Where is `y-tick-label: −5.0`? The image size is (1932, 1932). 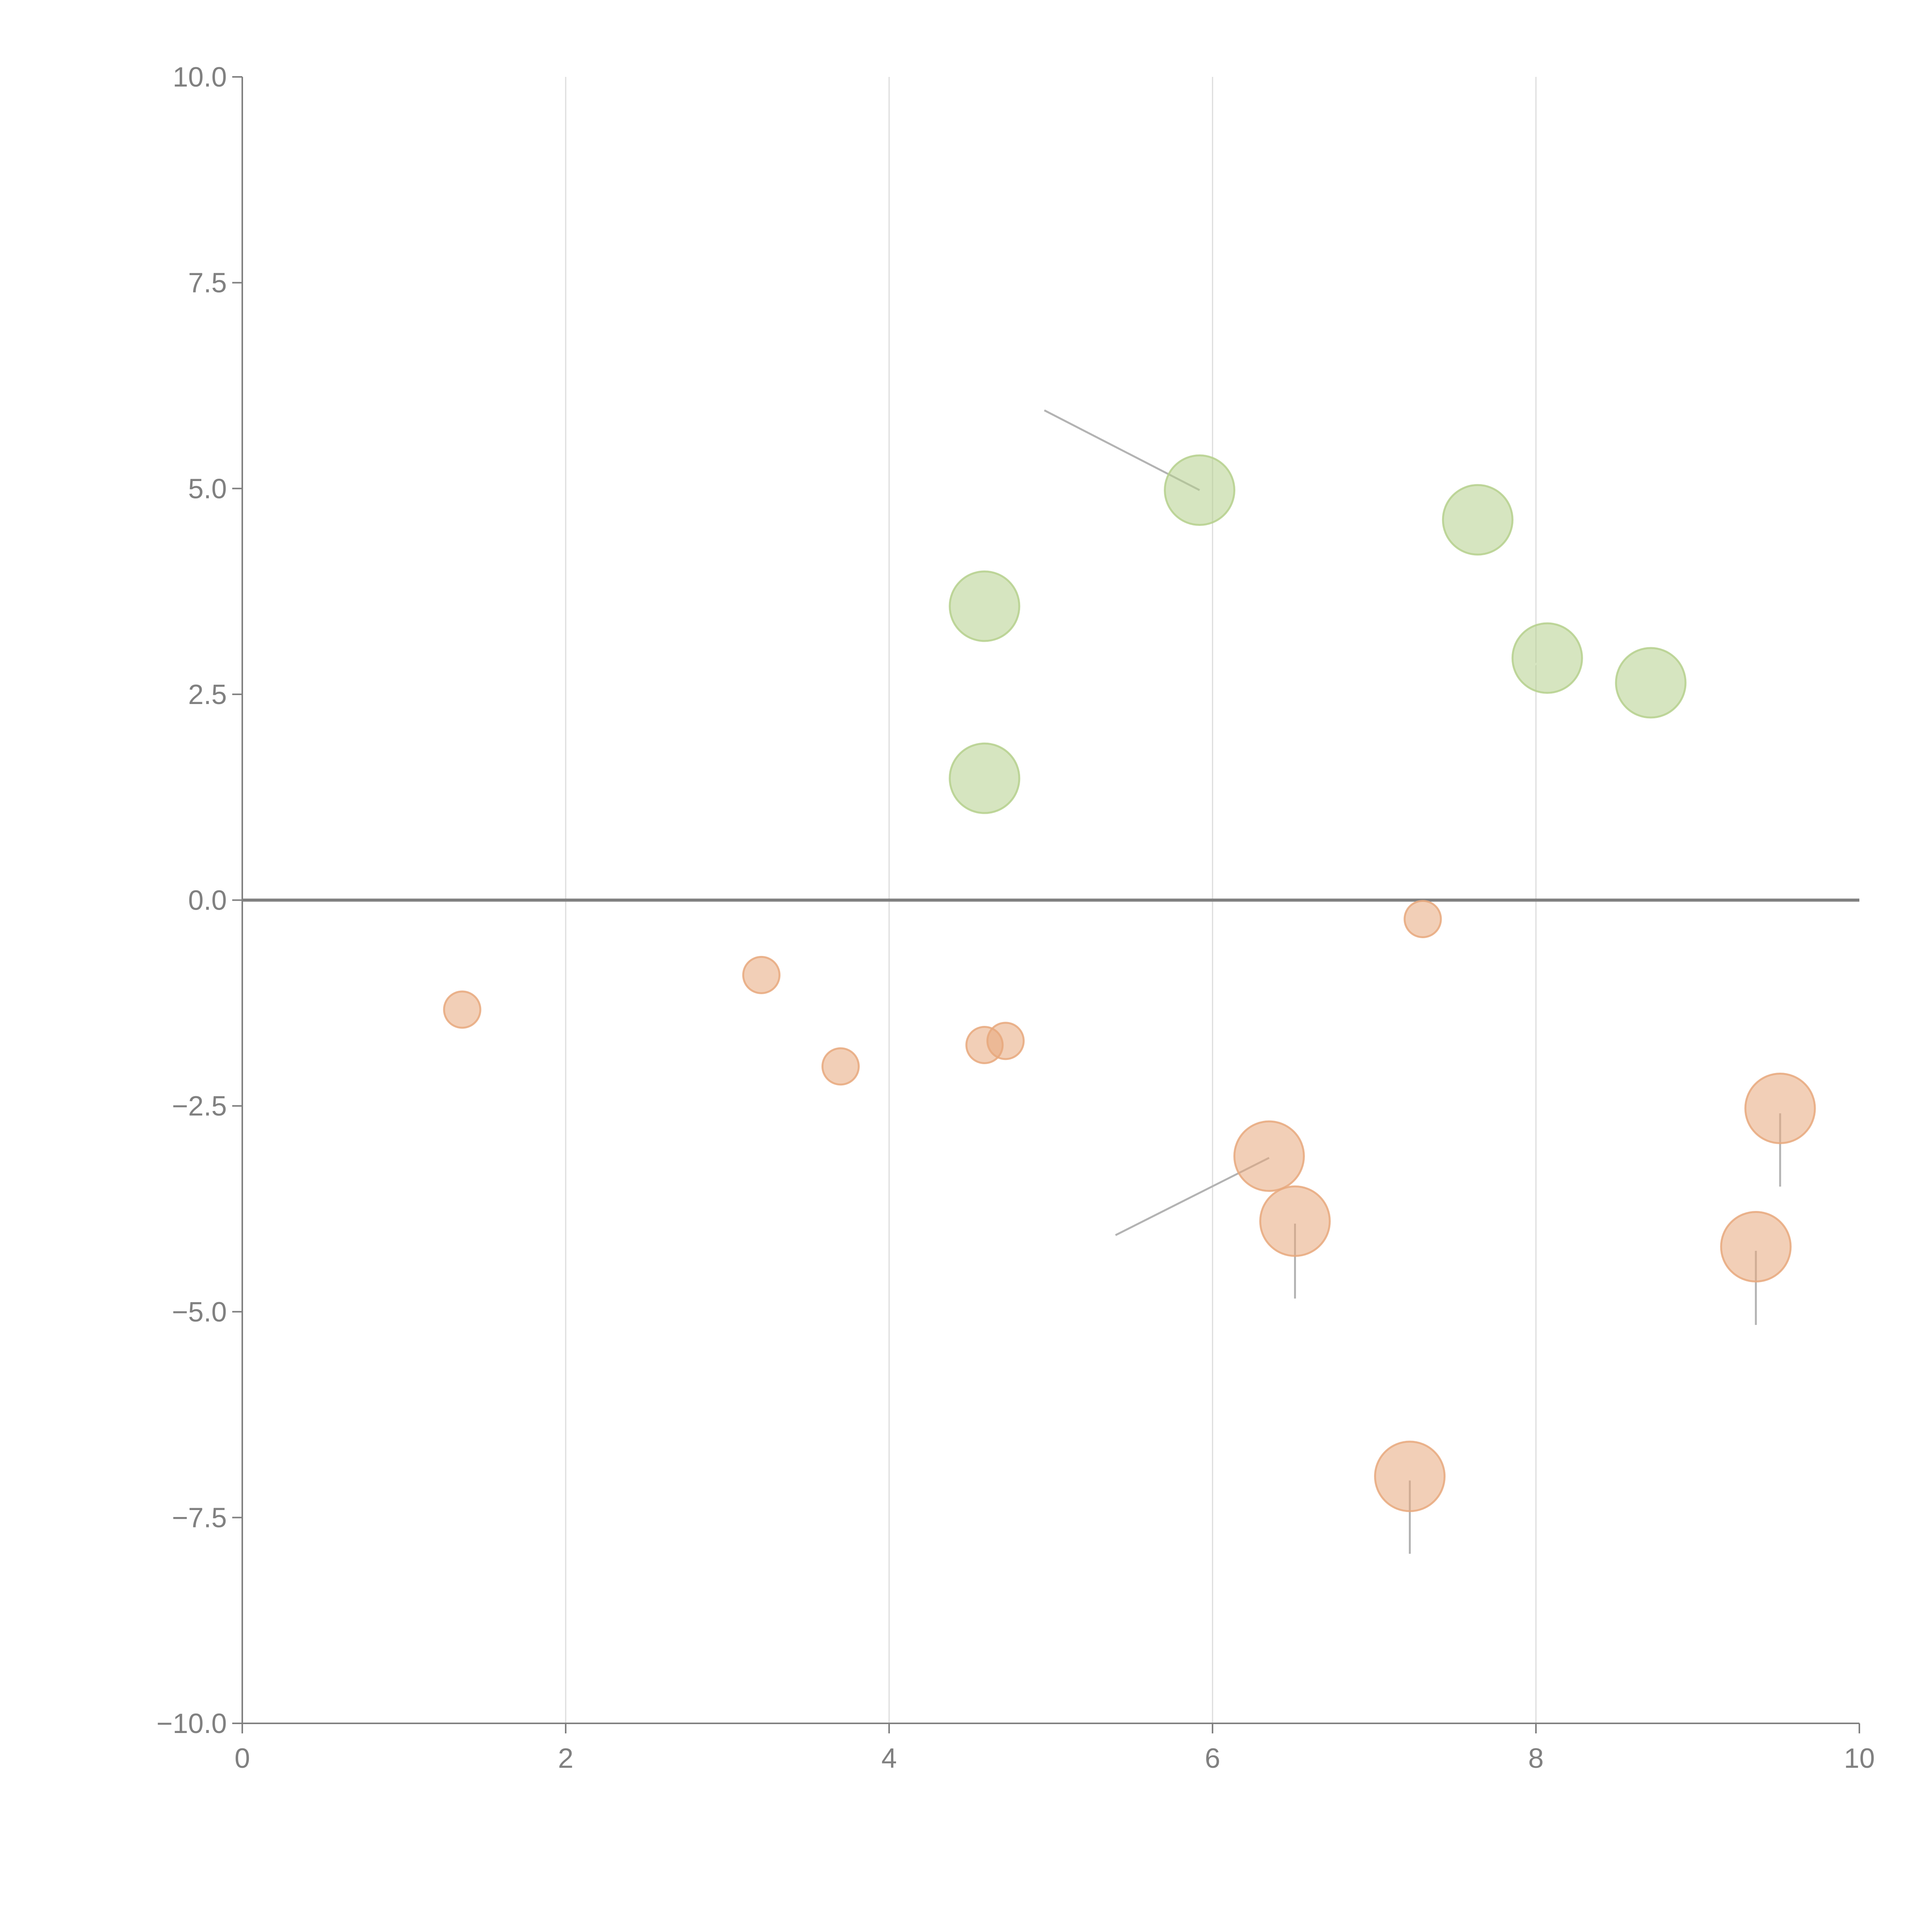 y-tick-label: −5.0 is located at coordinates (200, 1312).